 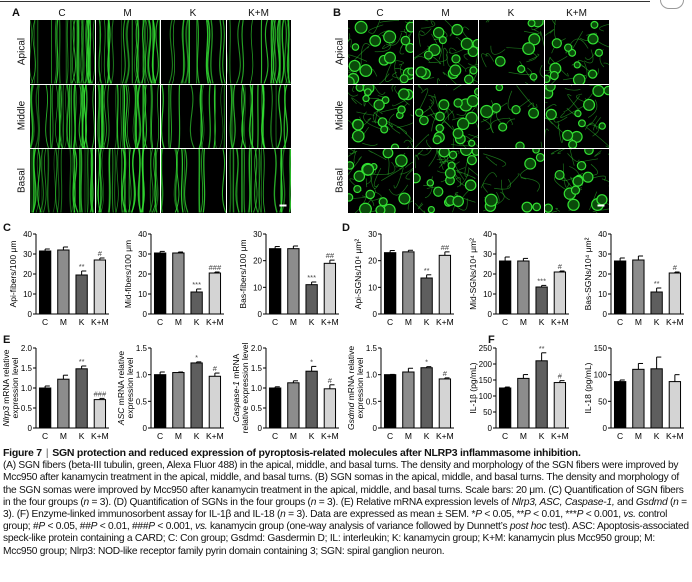 What do you see at coordinates (16, 13) in the screenshot?
I see `panel-label-a: A` at bounding box center [16, 13].